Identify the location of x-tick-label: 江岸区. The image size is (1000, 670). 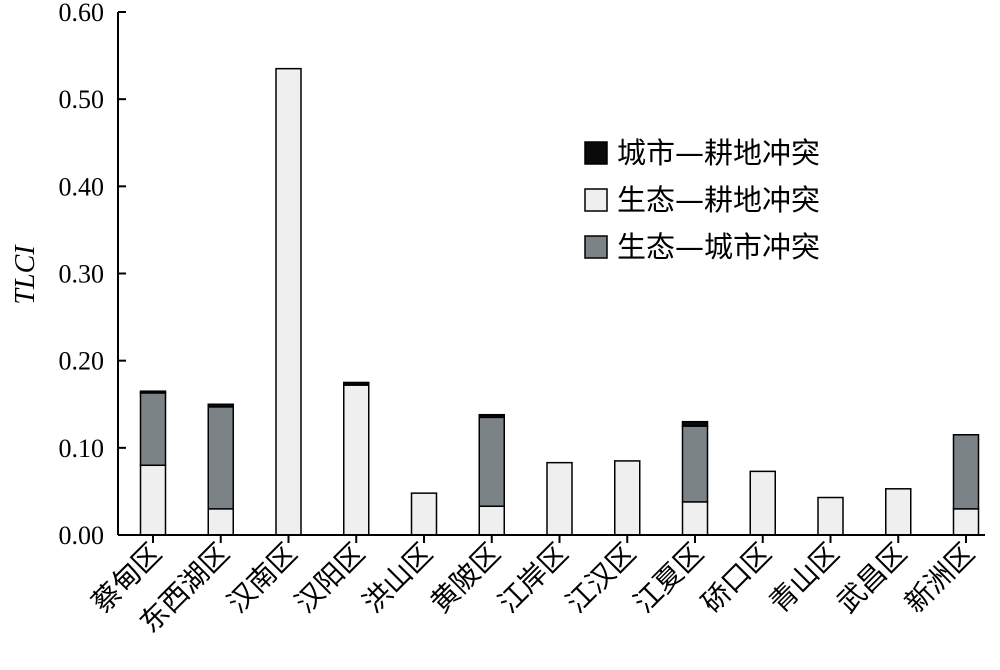
(533, 578).